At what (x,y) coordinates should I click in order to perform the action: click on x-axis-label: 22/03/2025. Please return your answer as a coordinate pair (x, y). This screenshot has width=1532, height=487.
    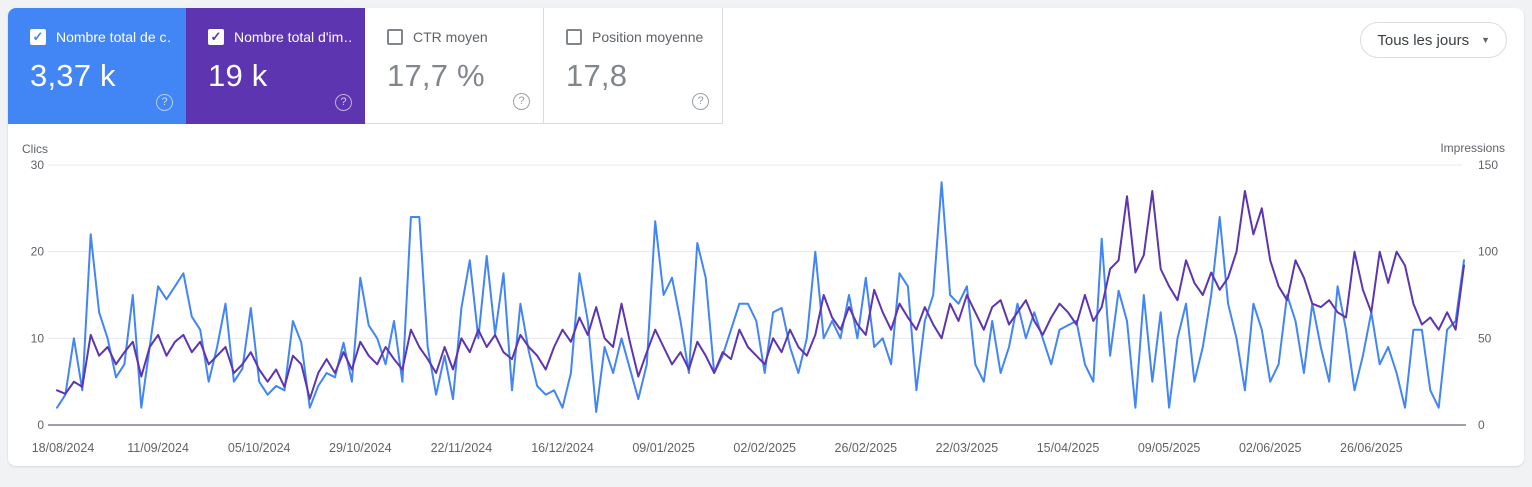
    Looking at the image, I should click on (967, 448).